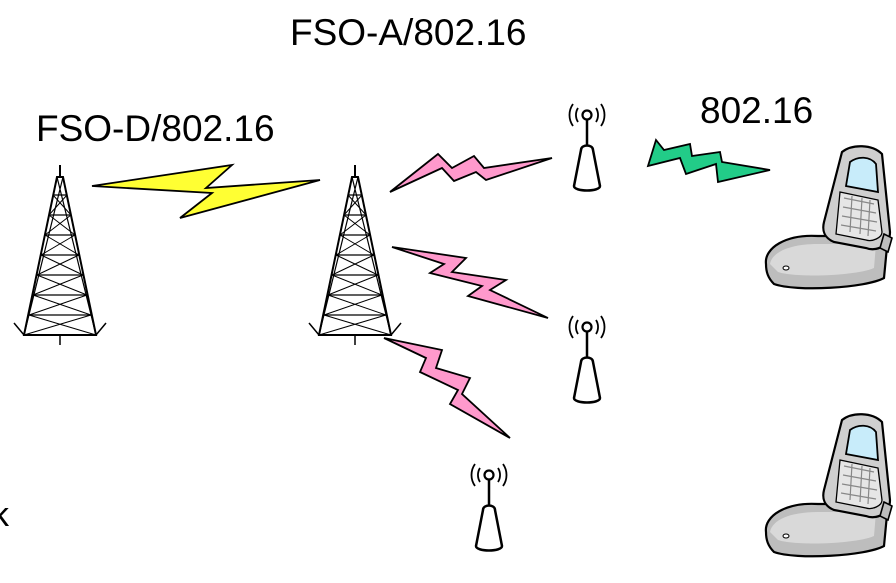  I want to click on wimax-link-bolt, so click(708, 161).